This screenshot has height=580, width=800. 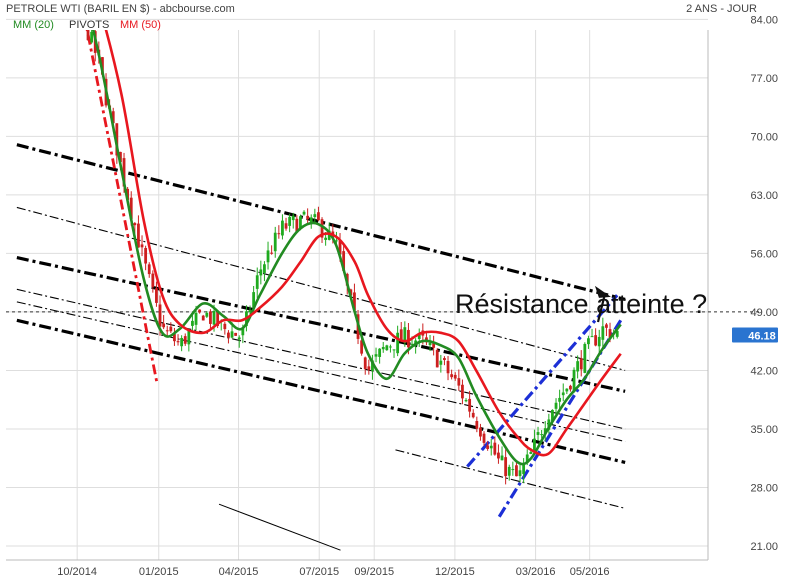 I want to click on y-tick-label: 63.00, so click(x=764, y=196).